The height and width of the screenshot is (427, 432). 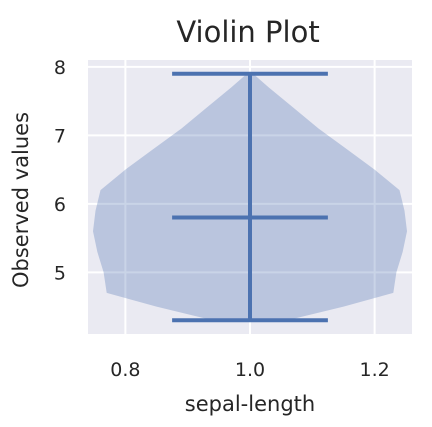 I want to click on y-tick-label: 5, so click(x=60, y=273).